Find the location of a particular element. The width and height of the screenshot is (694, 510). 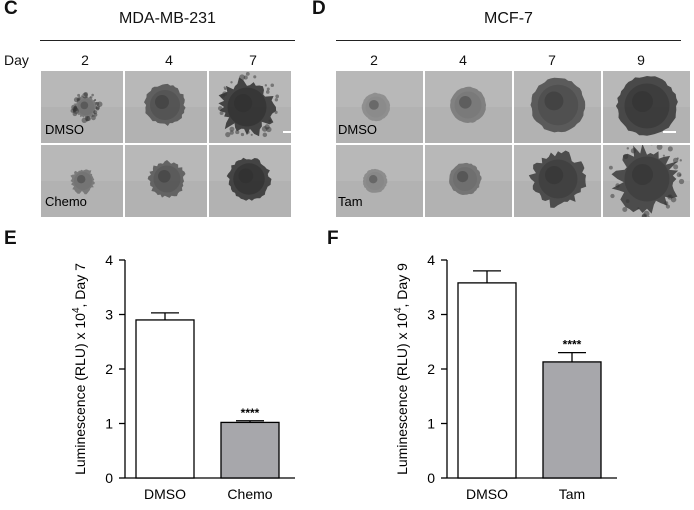

panel-d-day-7: 7 is located at coordinates (552, 60).